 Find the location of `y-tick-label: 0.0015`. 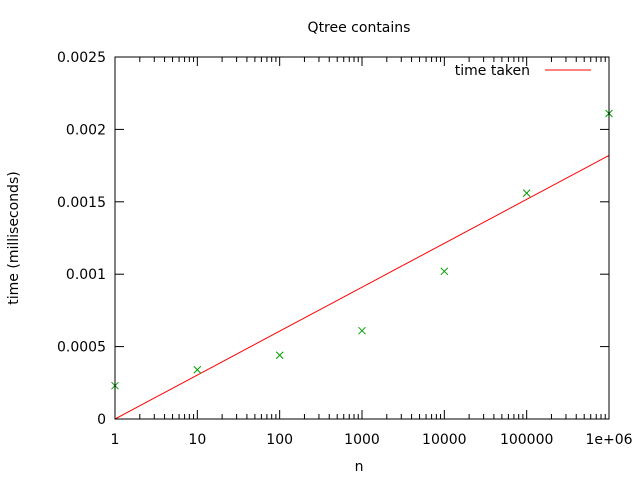

y-tick-label: 0.0015 is located at coordinates (81, 203).